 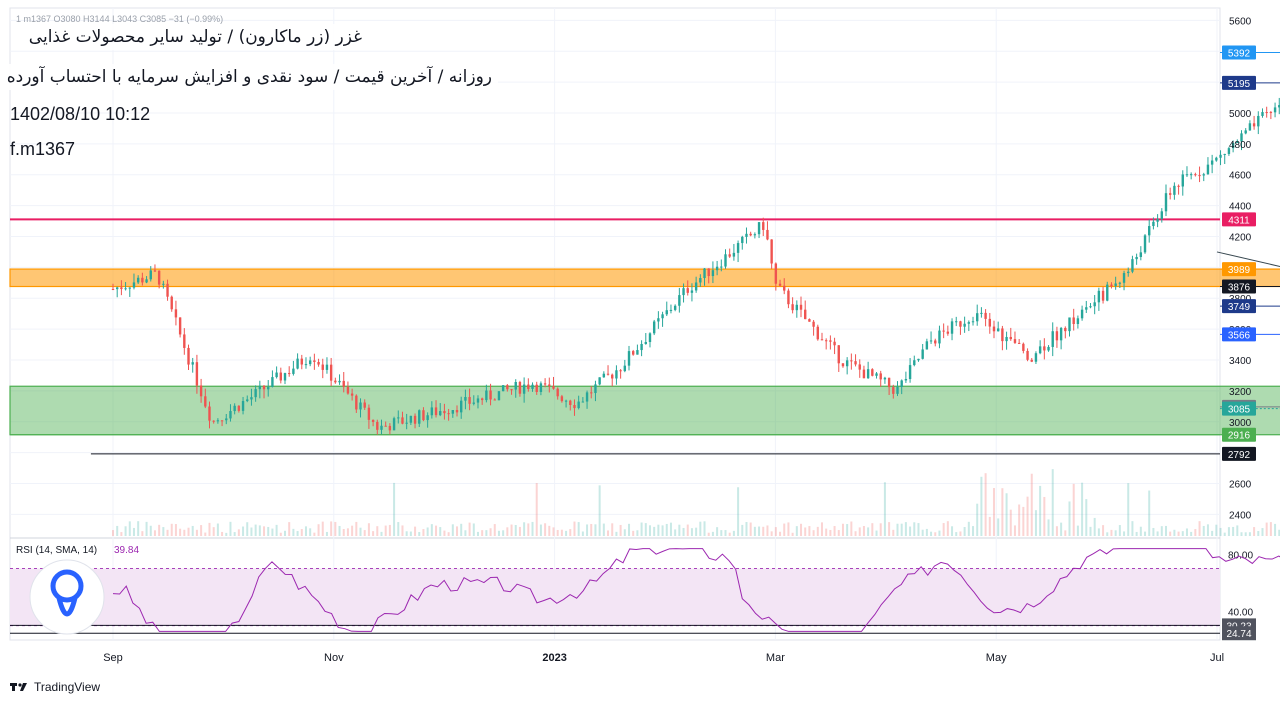 I want to click on price-tick-label: 3400, so click(x=1240, y=361).